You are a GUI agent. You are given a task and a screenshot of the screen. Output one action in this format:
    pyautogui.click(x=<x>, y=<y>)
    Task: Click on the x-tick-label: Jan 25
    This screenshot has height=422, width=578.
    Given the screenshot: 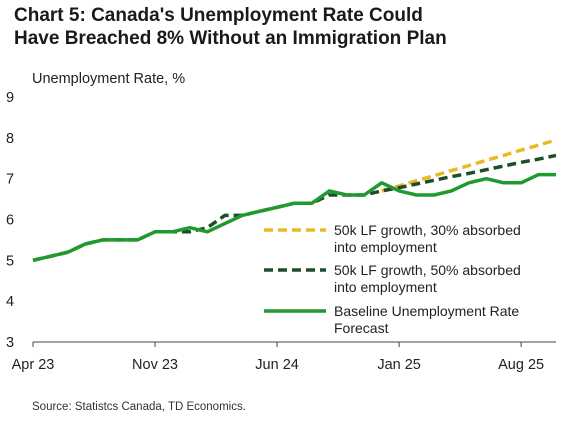 What is the action you would take?
    pyautogui.click(x=399, y=365)
    